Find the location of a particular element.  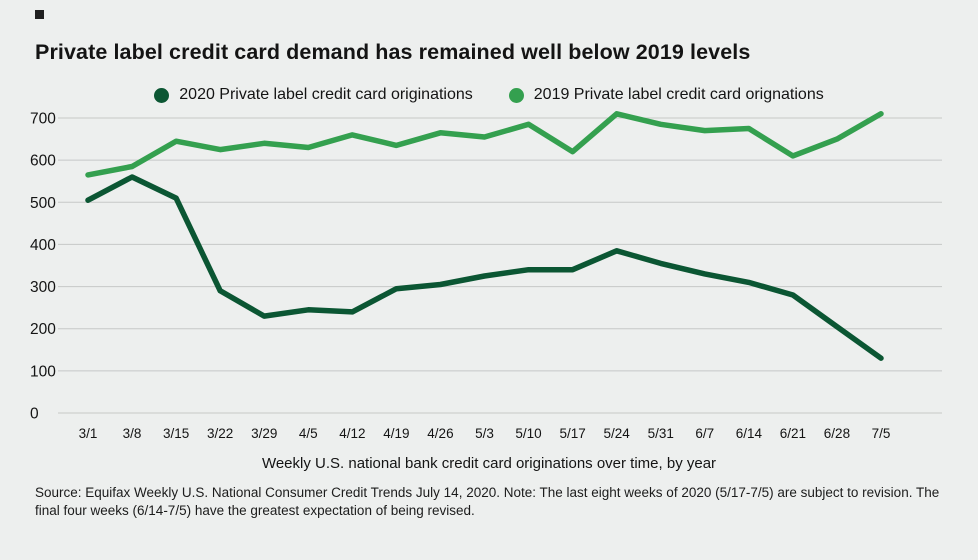

x-tick-label: 6/21 is located at coordinates (793, 433).